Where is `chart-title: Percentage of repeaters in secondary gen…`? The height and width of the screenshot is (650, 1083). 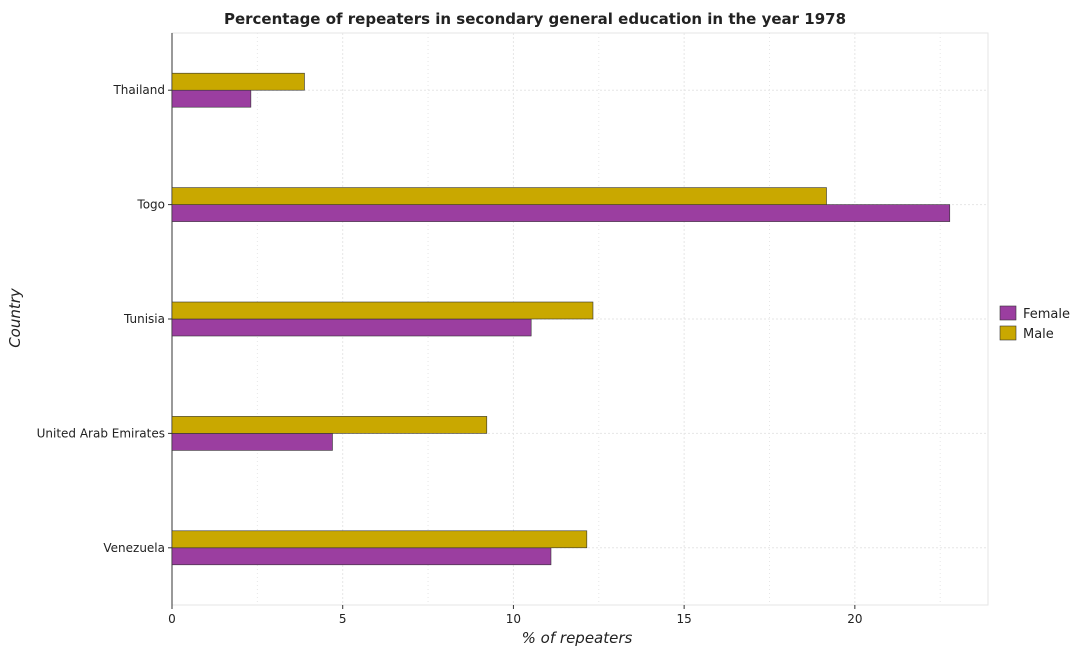 chart-title: Percentage of repeaters in secondary gen… is located at coordinates (535, 19).